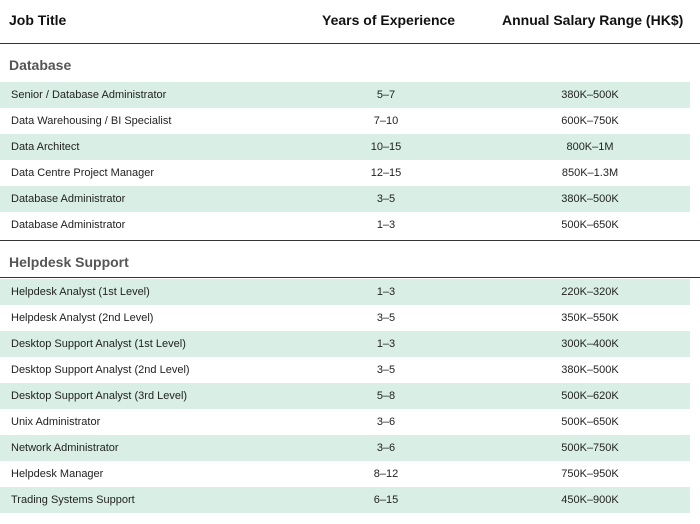 This screenshot has height=524, width=700. What do you see at coordinates (89, 95) in the screenshot?
I see `job-title-cell: Senior / Database Administrator` at bounding box center [89, 95].